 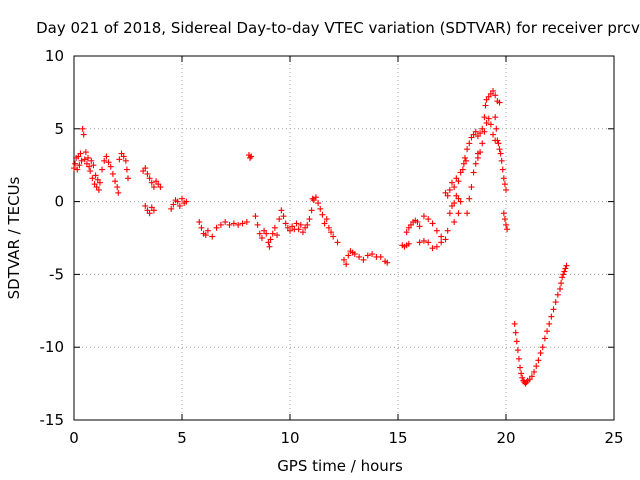 I want to click on x-tick-label: 5, so click(x=182, y=438).